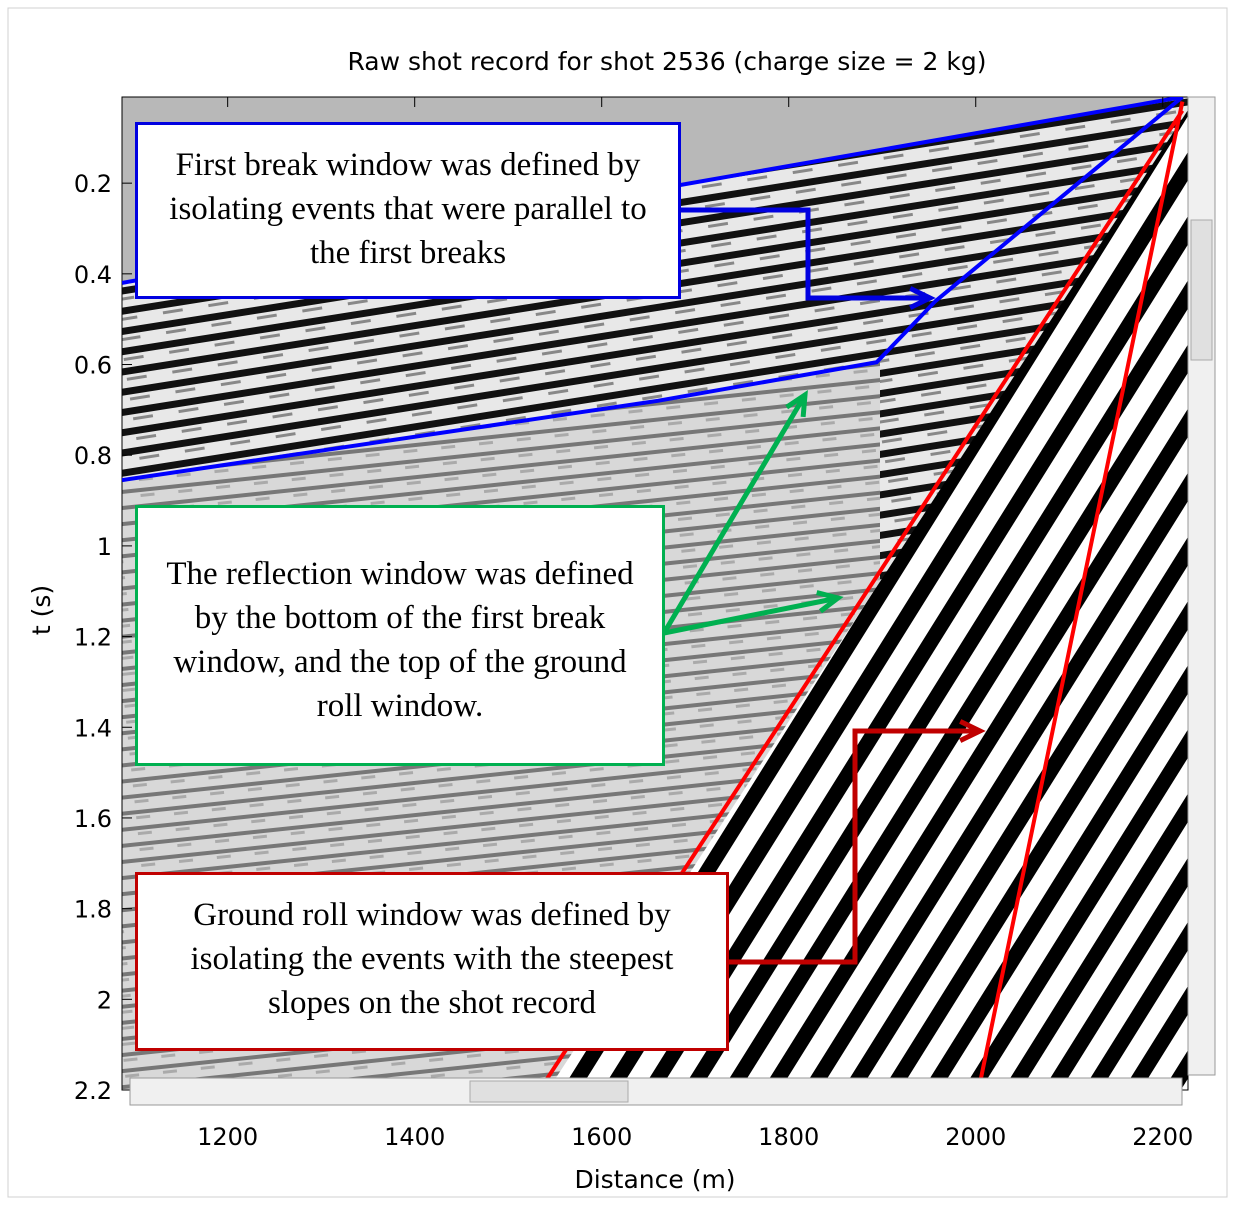 The width and height of the screenshot is (1235, 1205). Describe the element at coordinates (93, 366) in the screenshot. I see `y-tick-label: 0.6` at that location.